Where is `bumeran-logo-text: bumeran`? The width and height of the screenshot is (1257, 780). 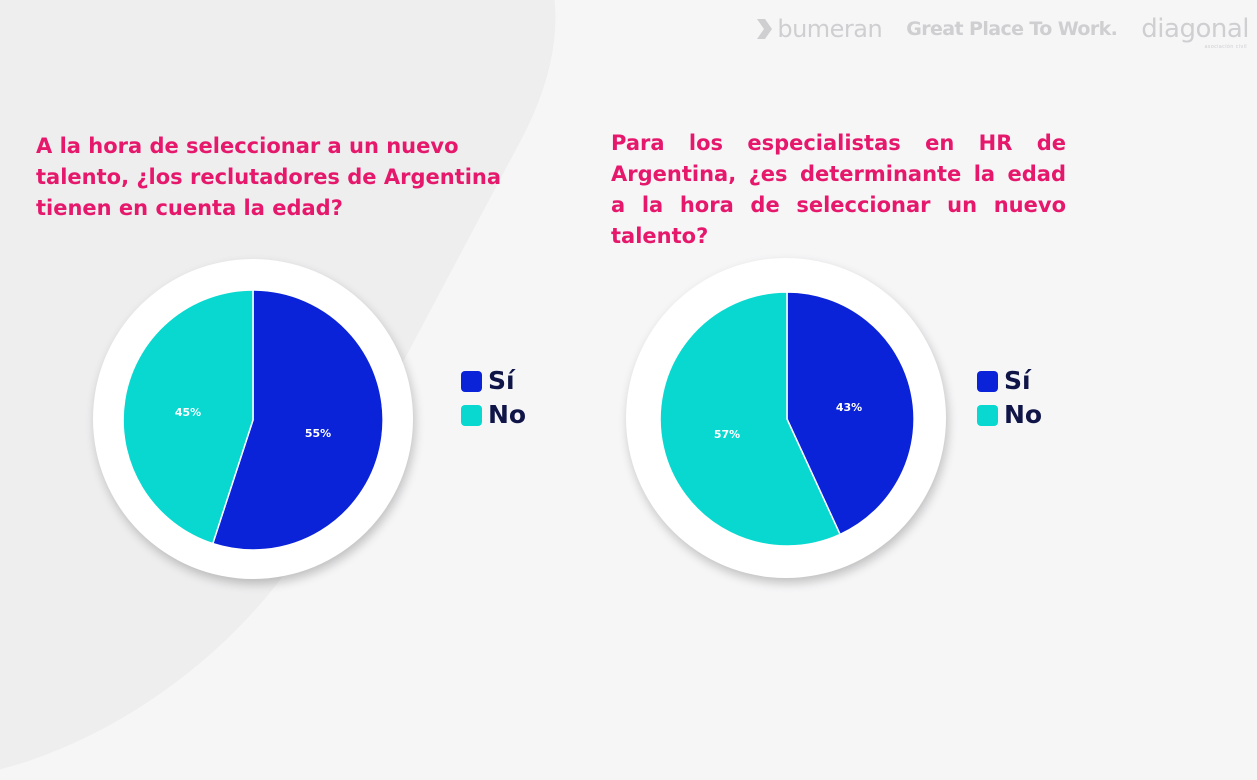
bumeran-logo-text: bumeran is located at coordinates (830, 29).